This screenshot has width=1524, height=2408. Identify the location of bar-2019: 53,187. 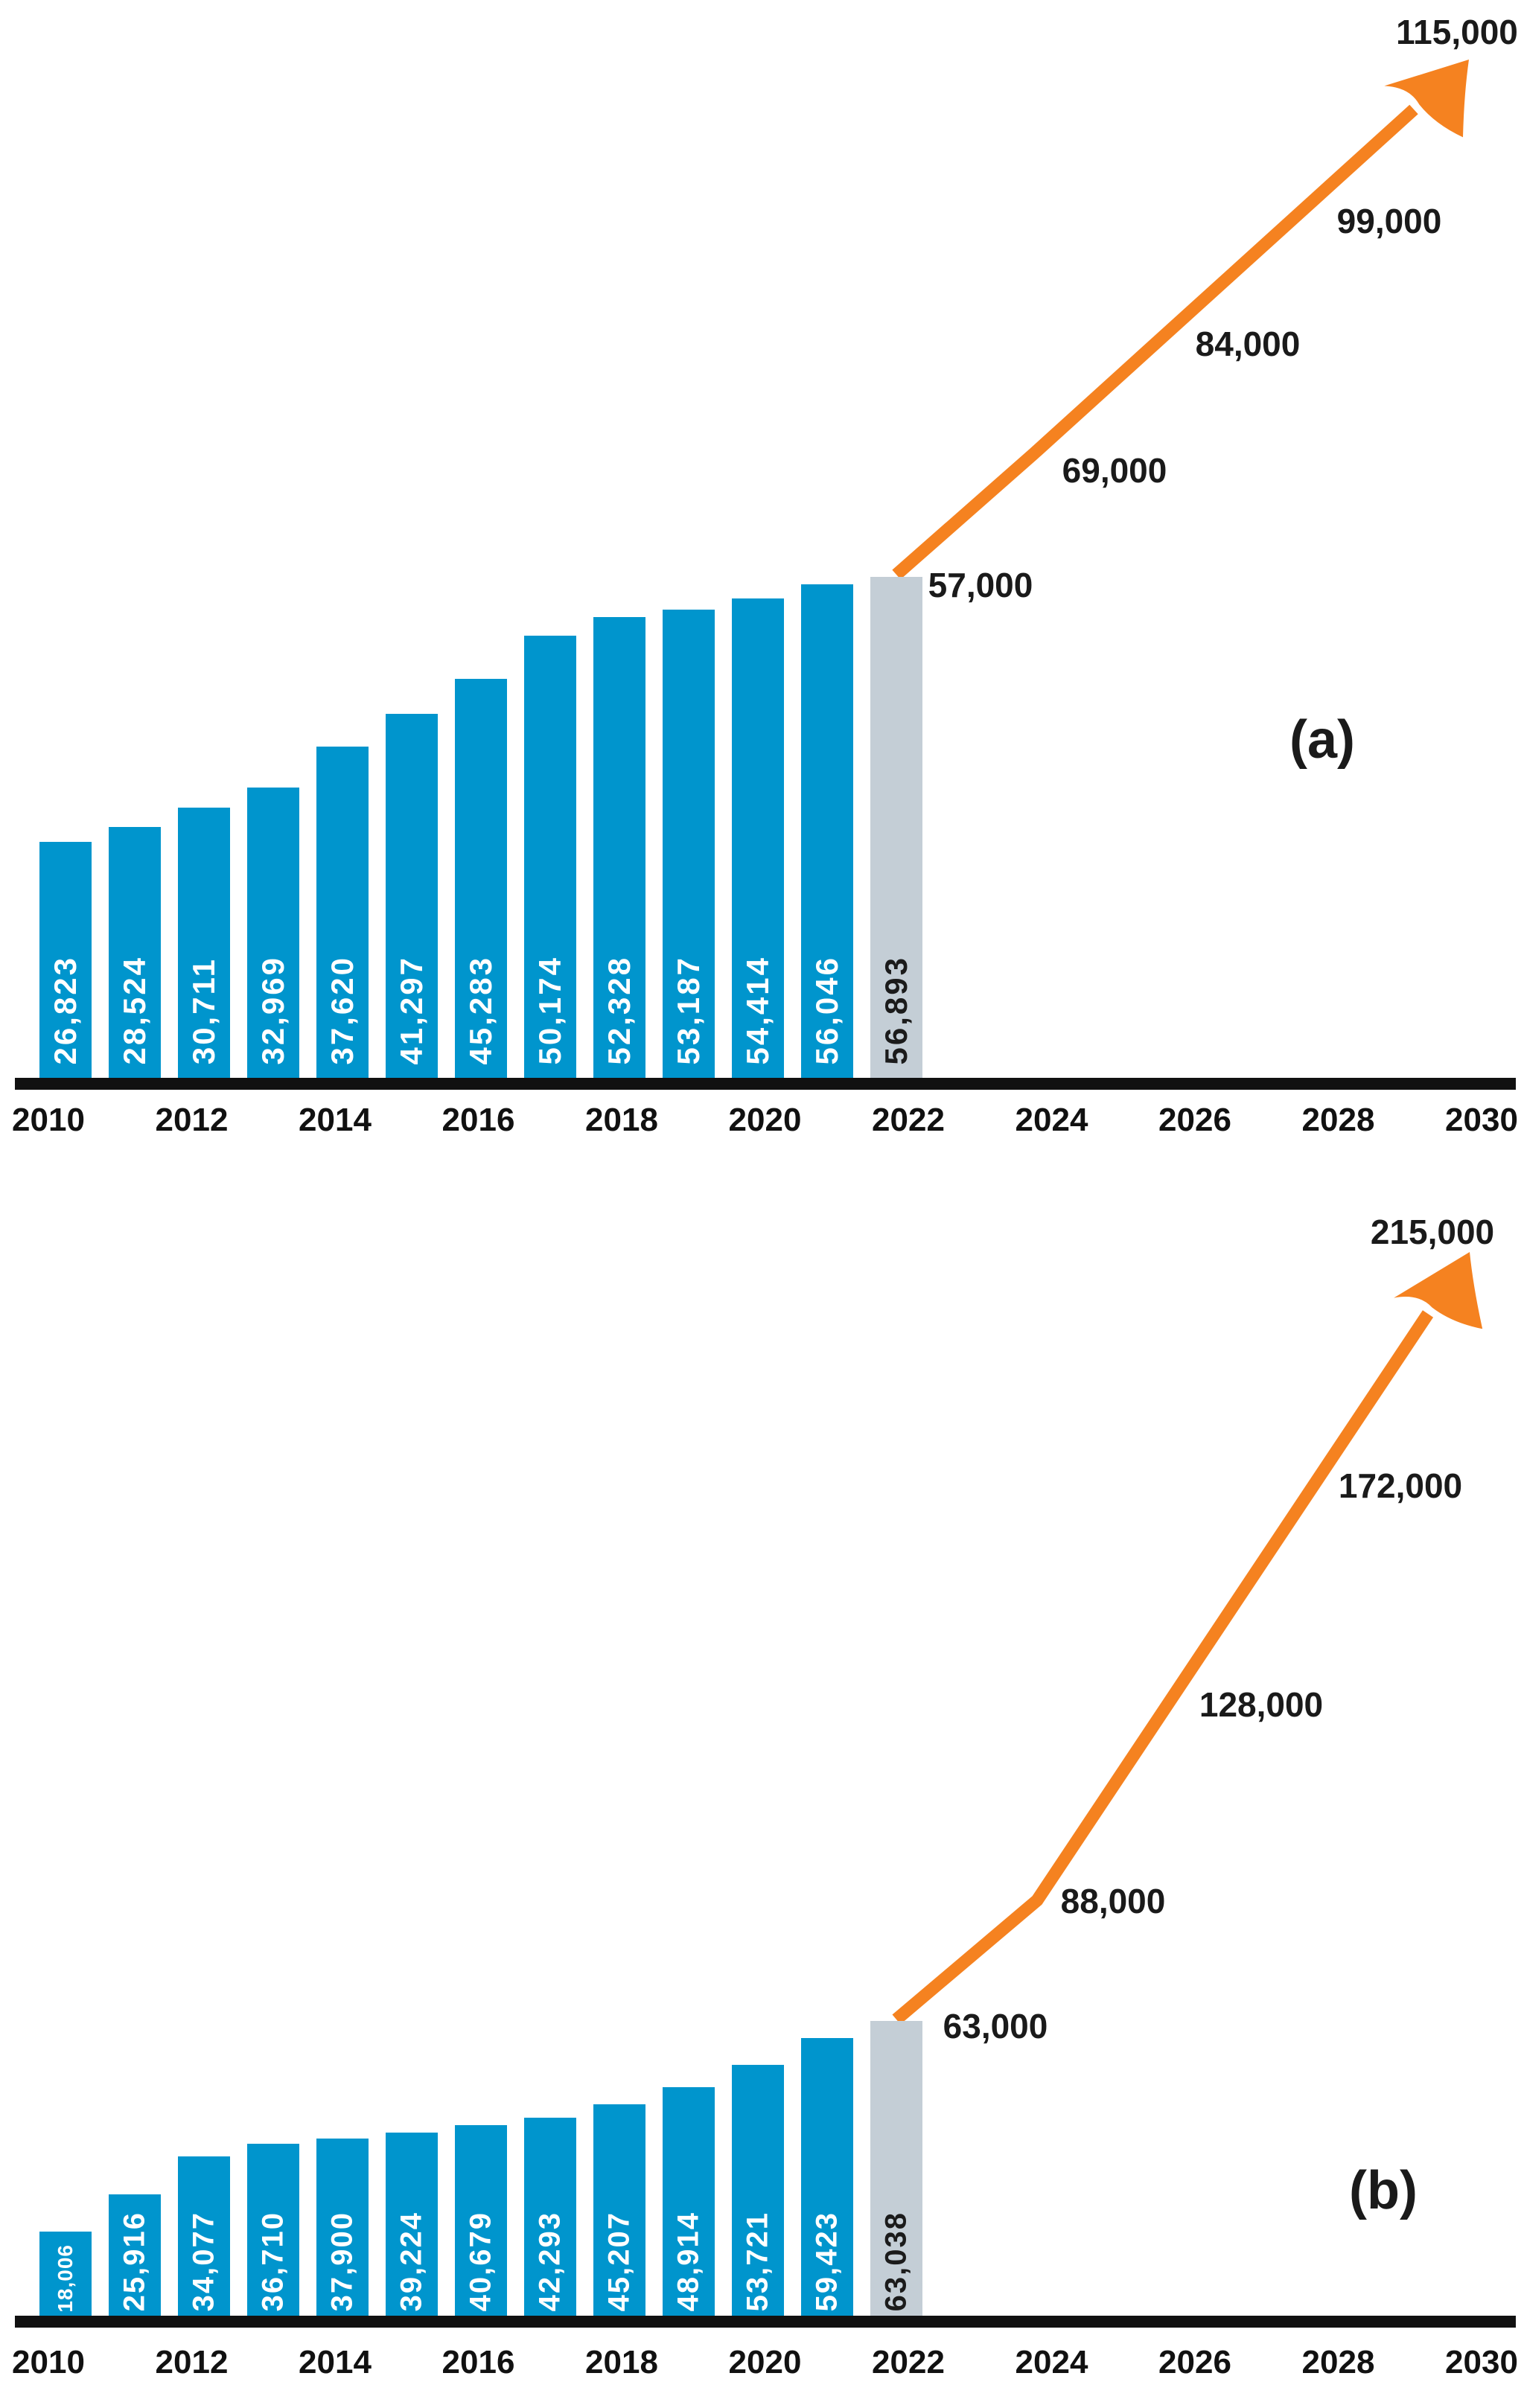
(689, 846).